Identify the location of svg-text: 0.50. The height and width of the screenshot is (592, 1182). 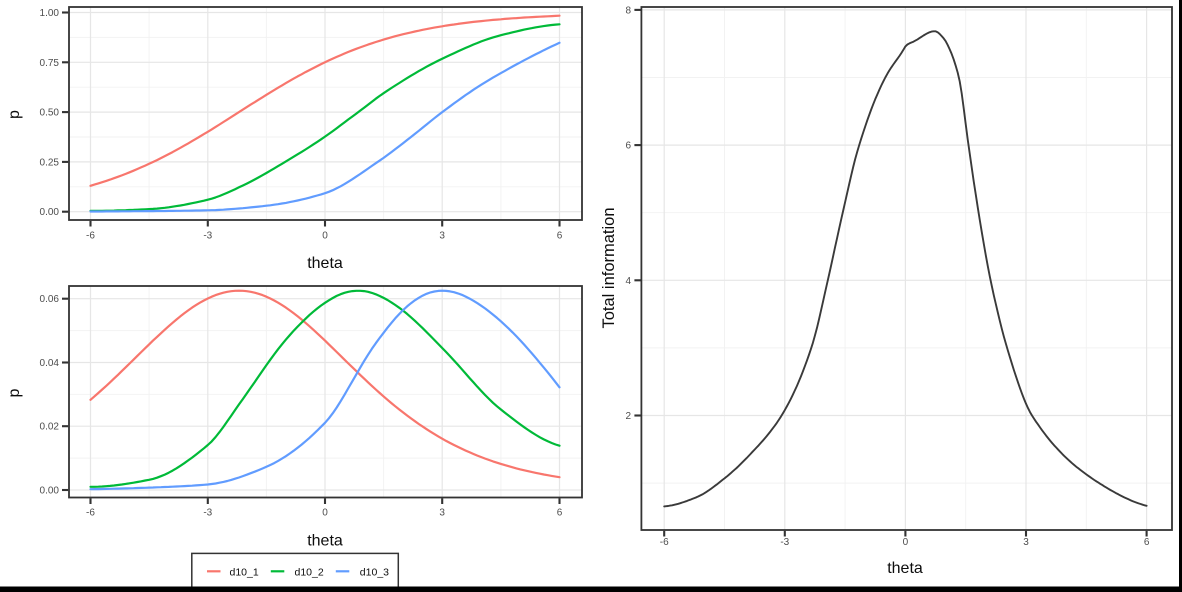
(50, 113).